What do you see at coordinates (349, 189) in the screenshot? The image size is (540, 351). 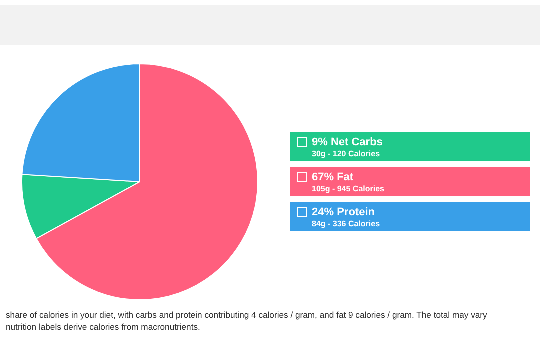 I see `text: 105g - 945 Calories` at bounding box center [349, 189].